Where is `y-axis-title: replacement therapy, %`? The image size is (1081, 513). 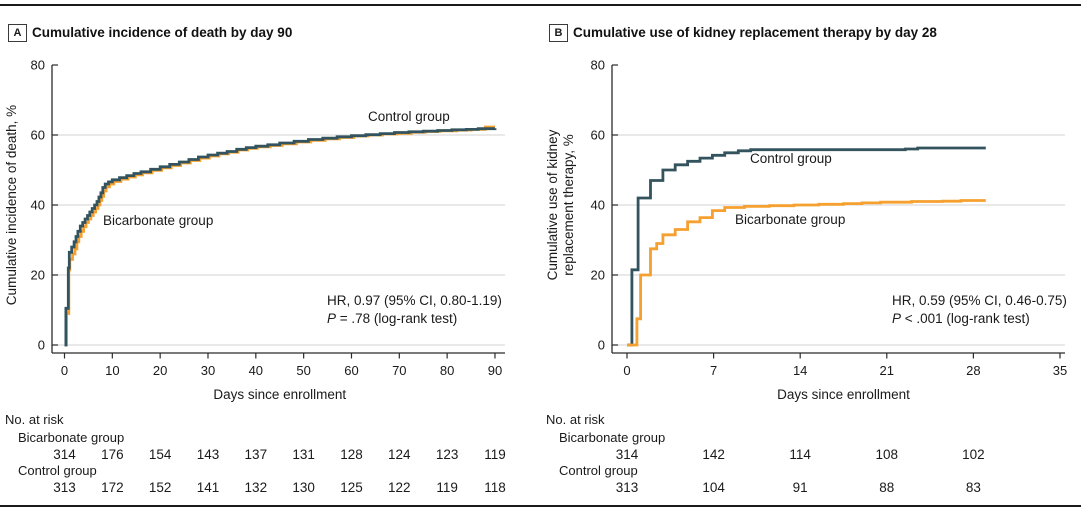
y-axis-title: replacement therapy, % is located at coordinates (568, 205).